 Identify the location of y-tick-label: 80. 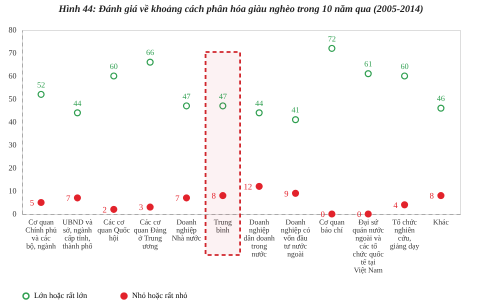
(12, 30).